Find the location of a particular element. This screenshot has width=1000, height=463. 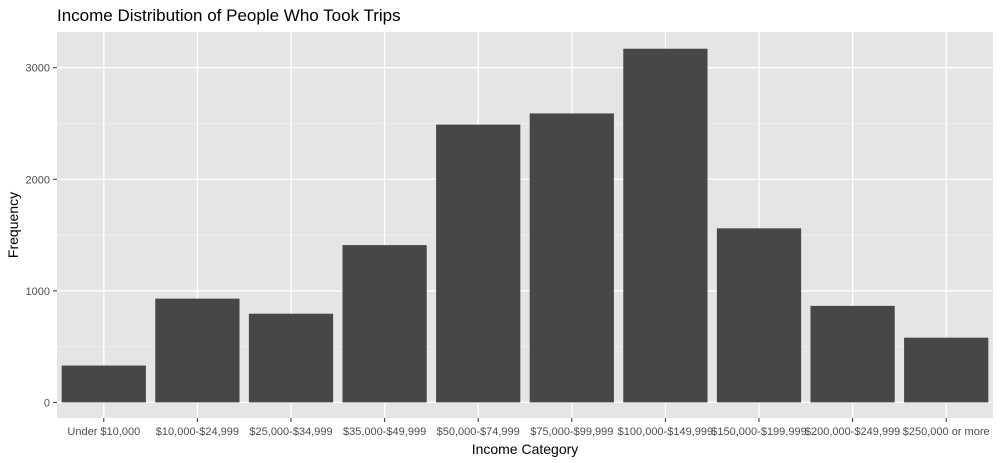

x-tick-label: $35,000-$49,999 is located at coordinates (384, 432).